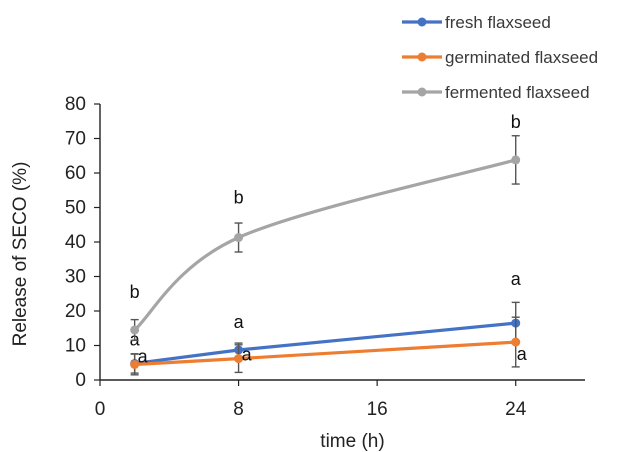 The height and width of the screenshot is (452, 633). What do you see at coordinates (516, 409) in the screenshot?
I see `x-tick-label: 24` at bounding box center [516, 409].